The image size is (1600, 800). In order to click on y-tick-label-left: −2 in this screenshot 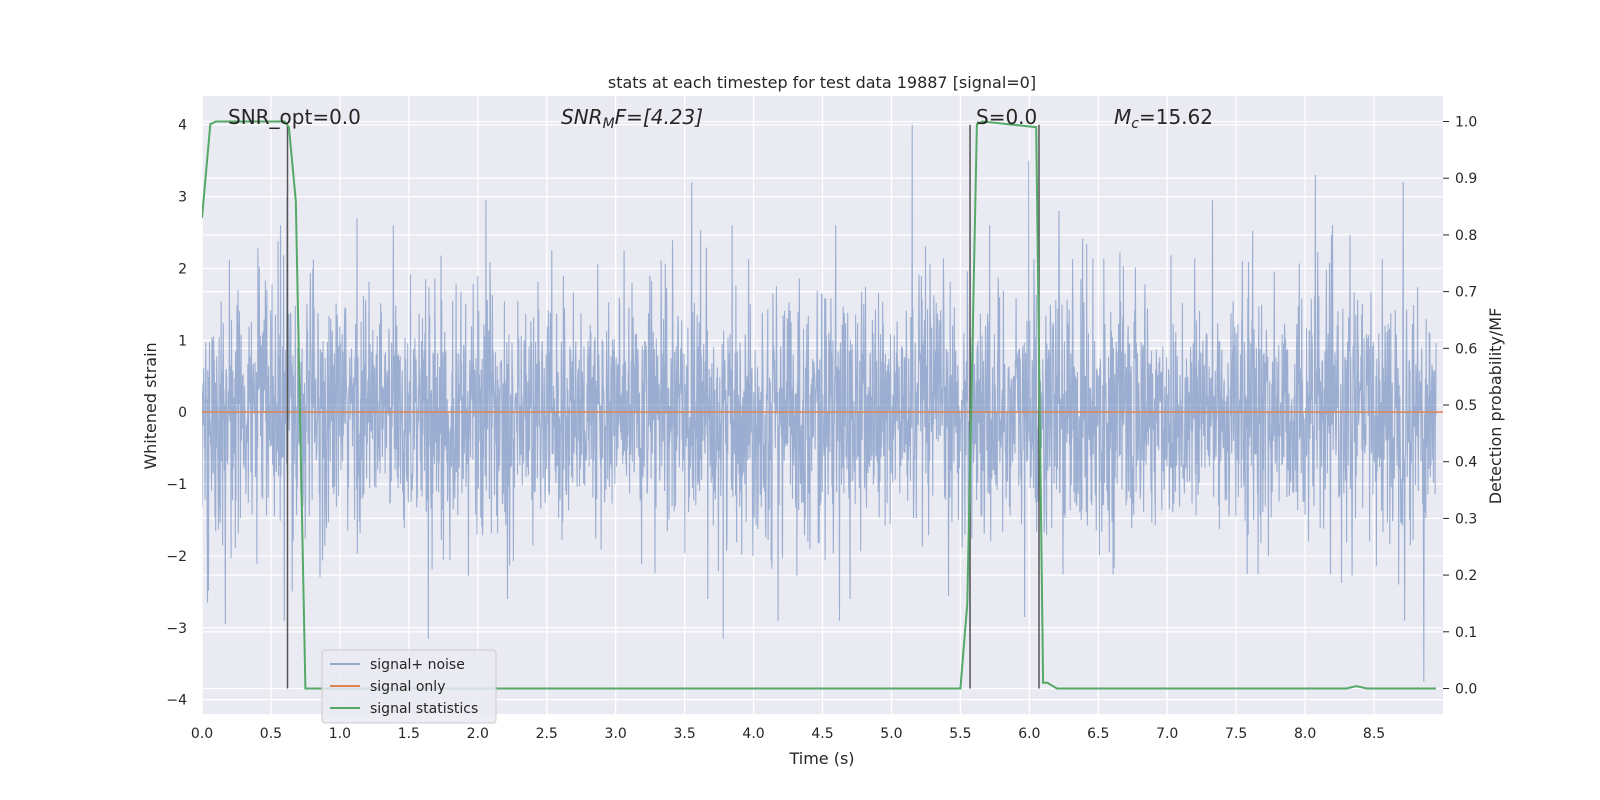, I will do `click(176, 557)`.